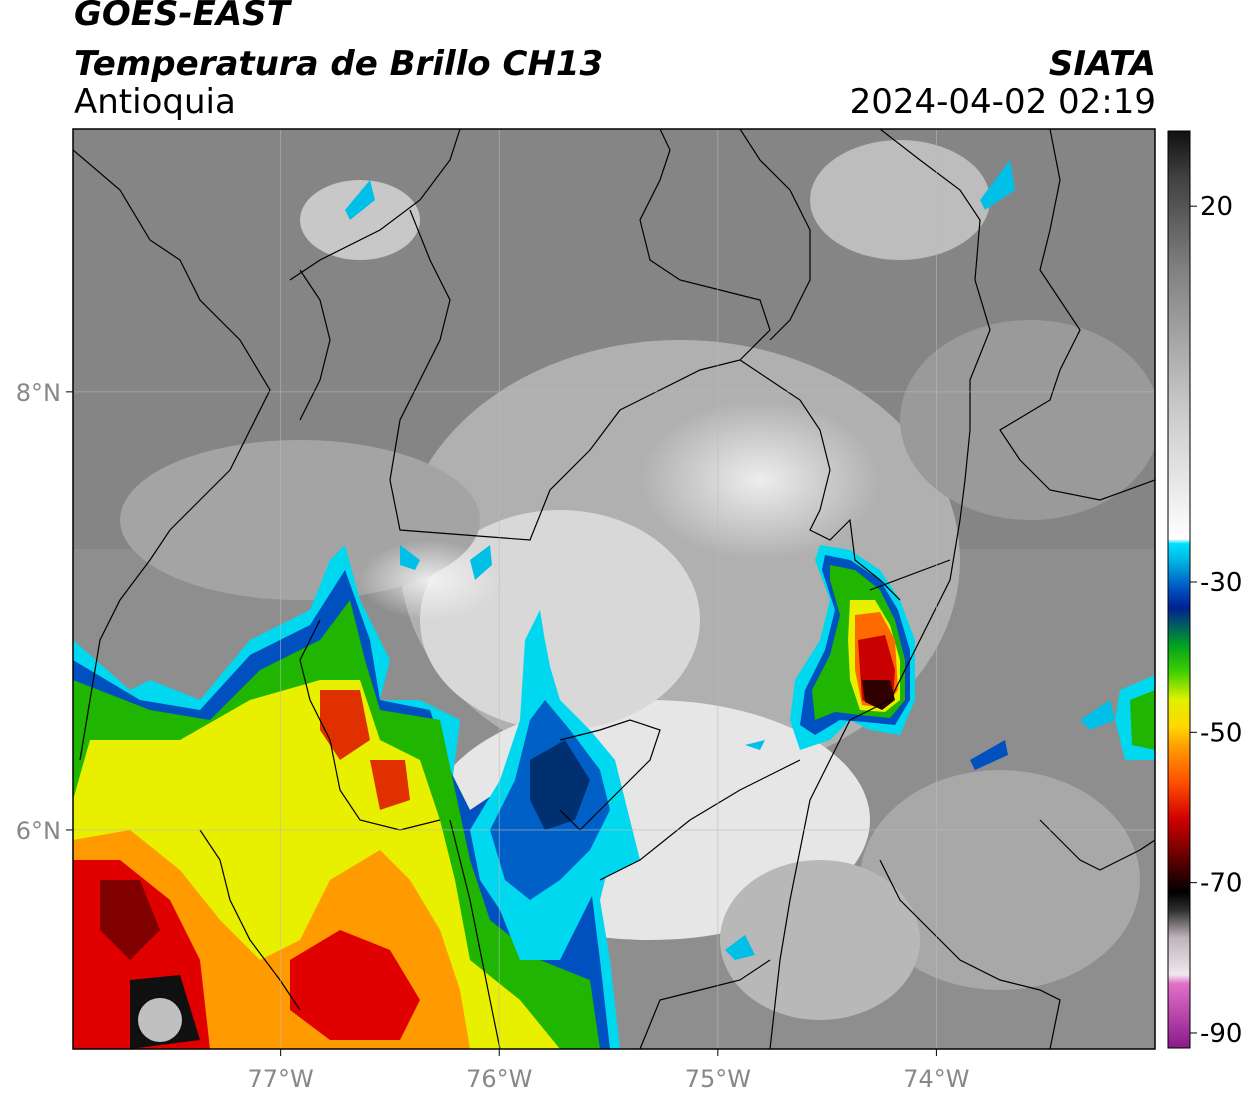 This screenshot has width=1252, height=1099. I want to click on product-title: Temperatura de Brillo CH13, so click(339, 64).